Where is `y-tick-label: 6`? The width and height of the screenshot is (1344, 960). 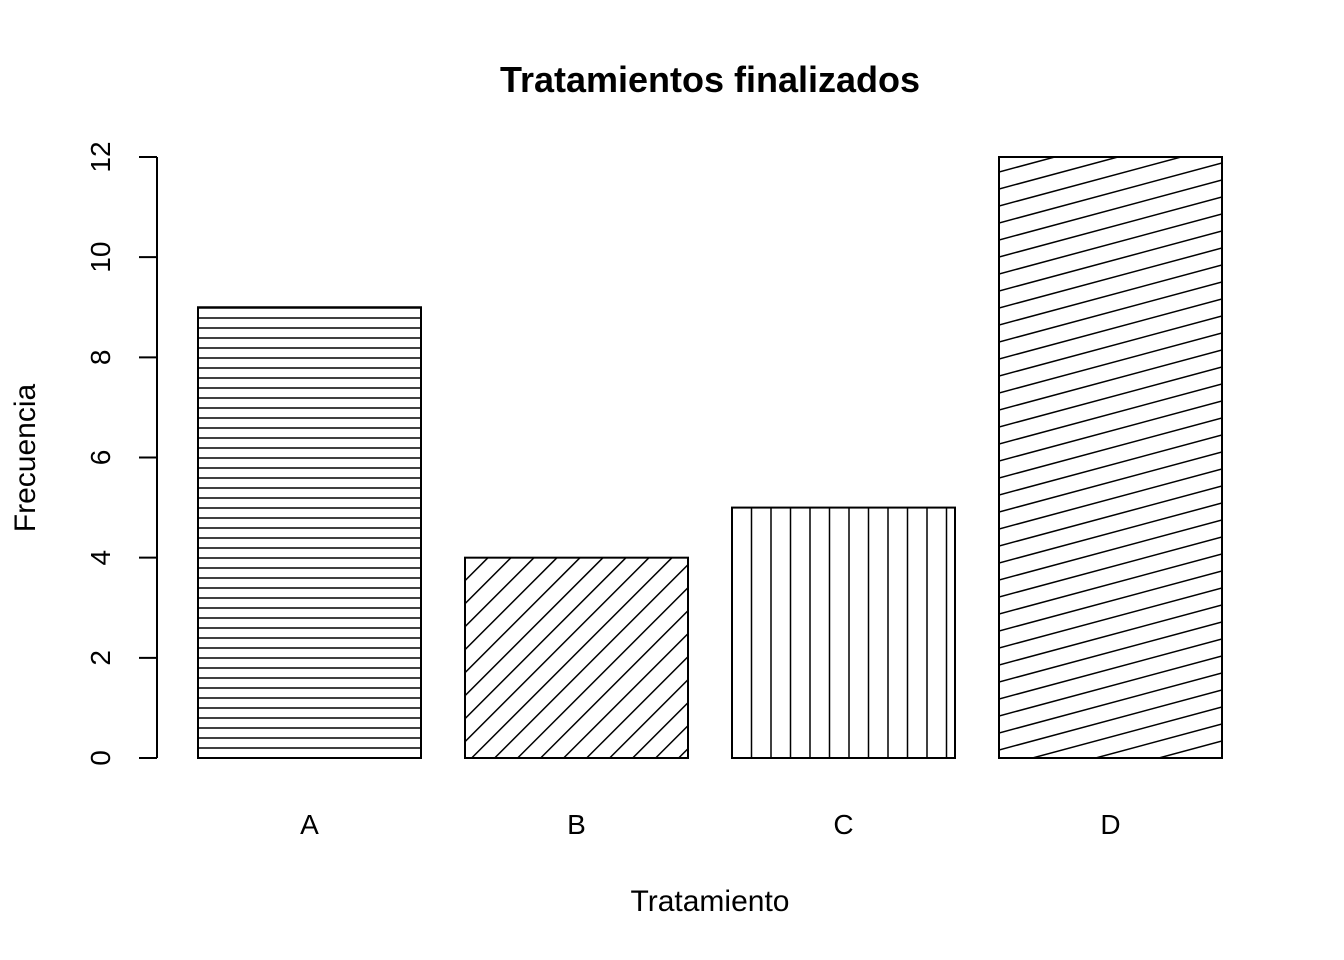
y-tick-label: 6 is located at coordinates (100, 458).